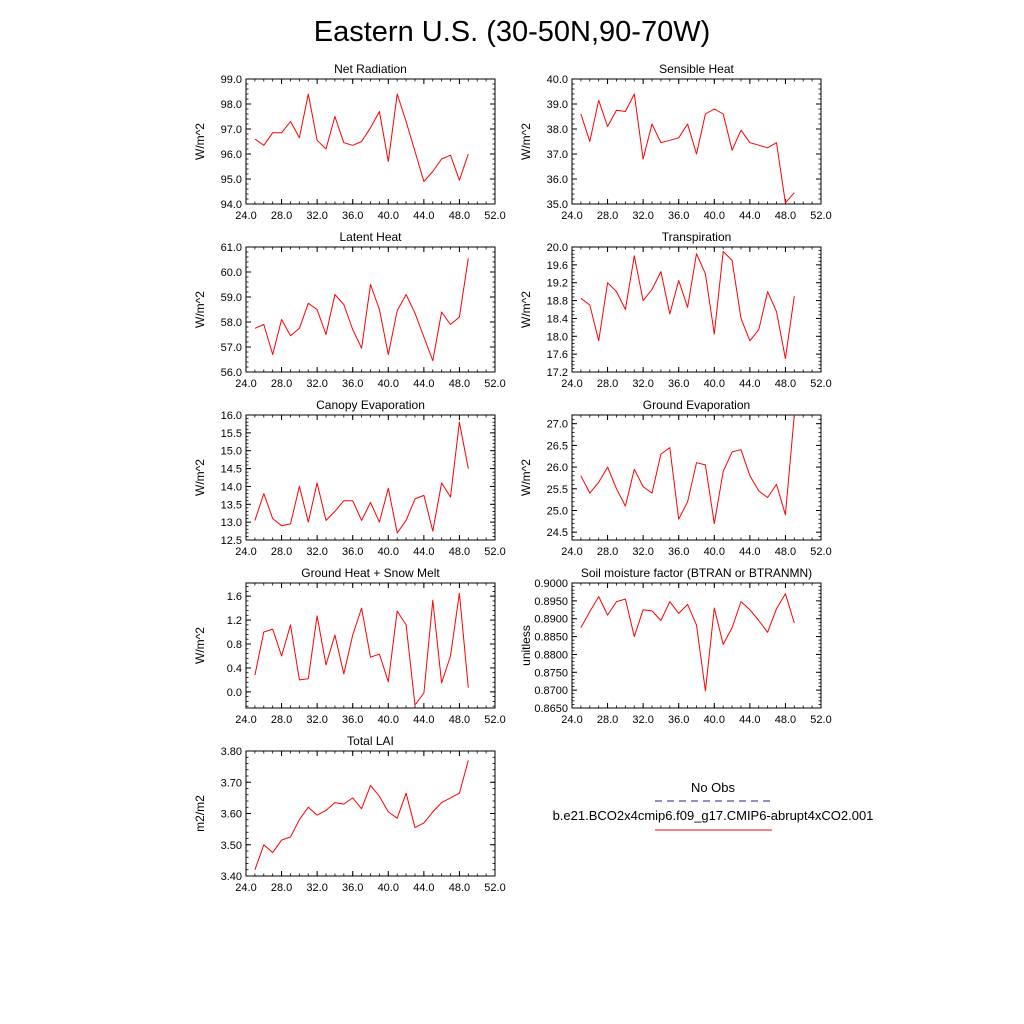  I want to click on y-tick-label: 17.2, so click(557, 373).